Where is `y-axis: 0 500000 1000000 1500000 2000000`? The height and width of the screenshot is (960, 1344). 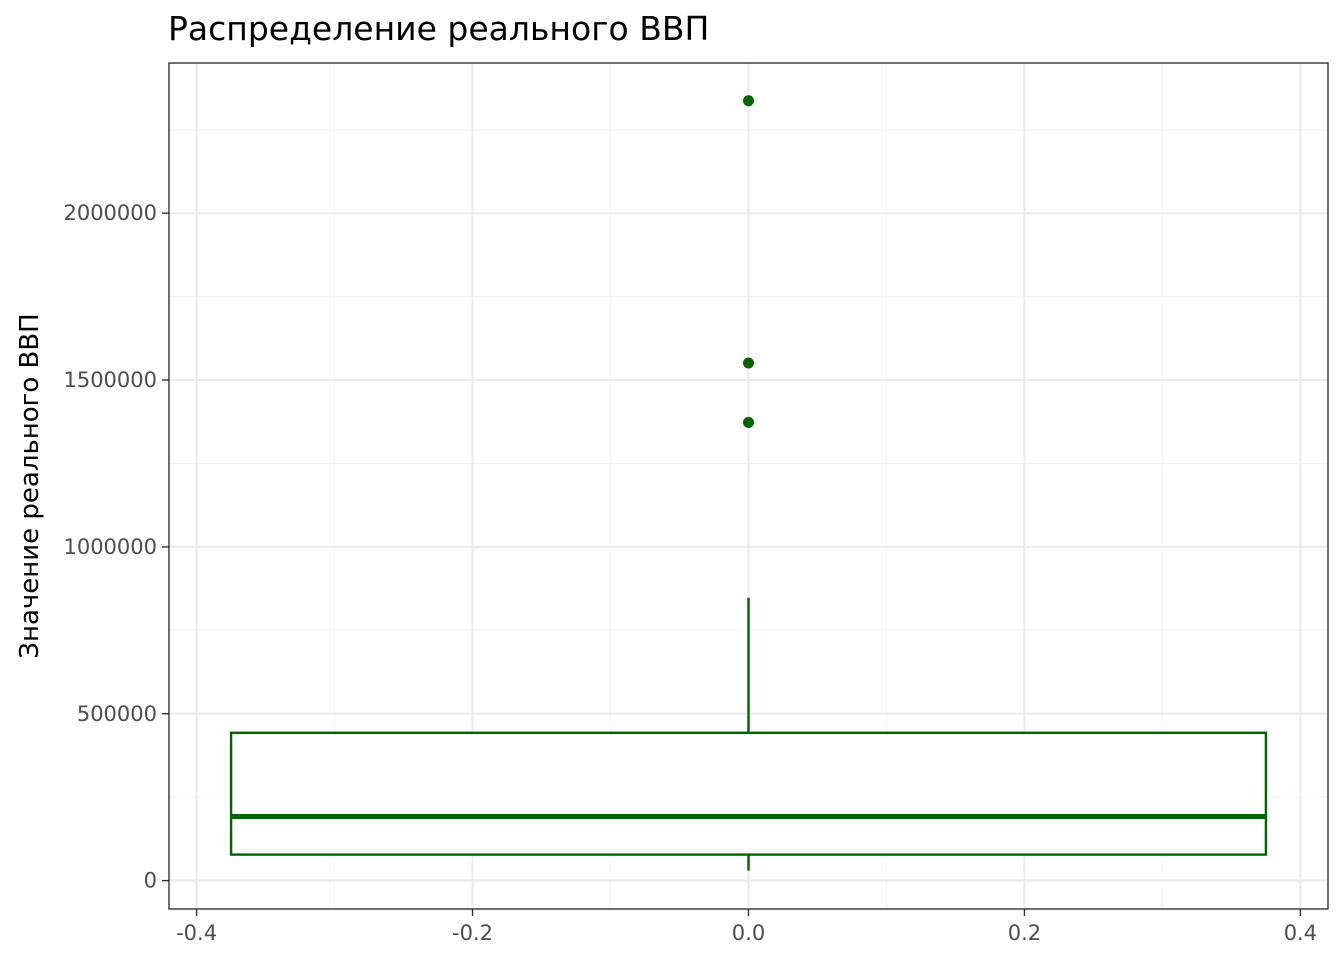
y-axis: 0 500000 1000000 1500000 2000000 is located at coordinates (116, 547).